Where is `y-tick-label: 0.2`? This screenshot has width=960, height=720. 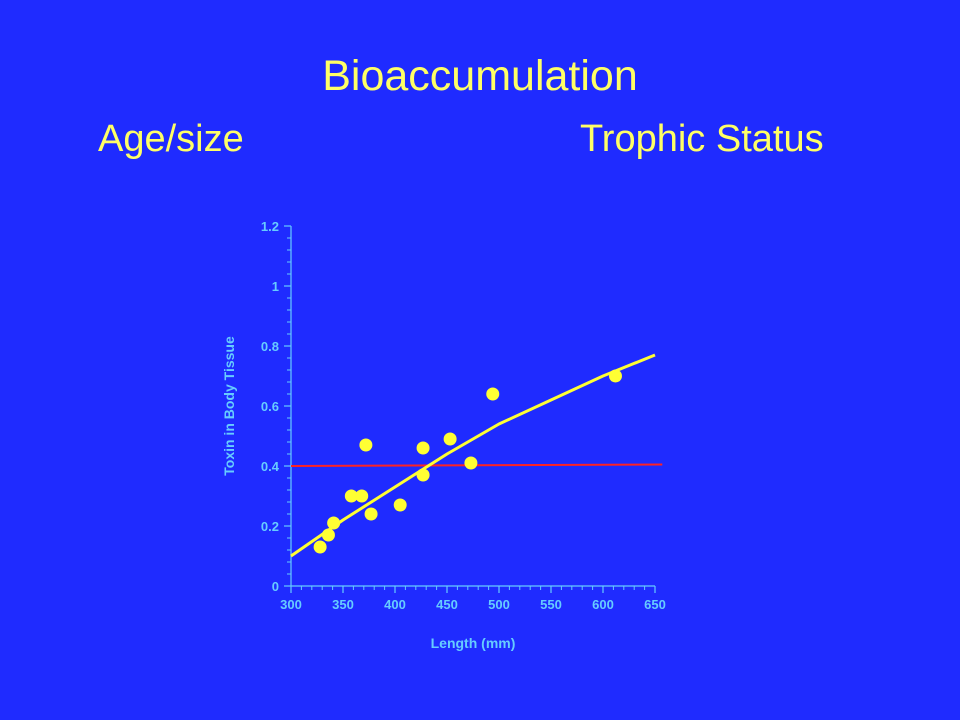
y-tick-label: 0.2 is located at coordinates (270, 526).